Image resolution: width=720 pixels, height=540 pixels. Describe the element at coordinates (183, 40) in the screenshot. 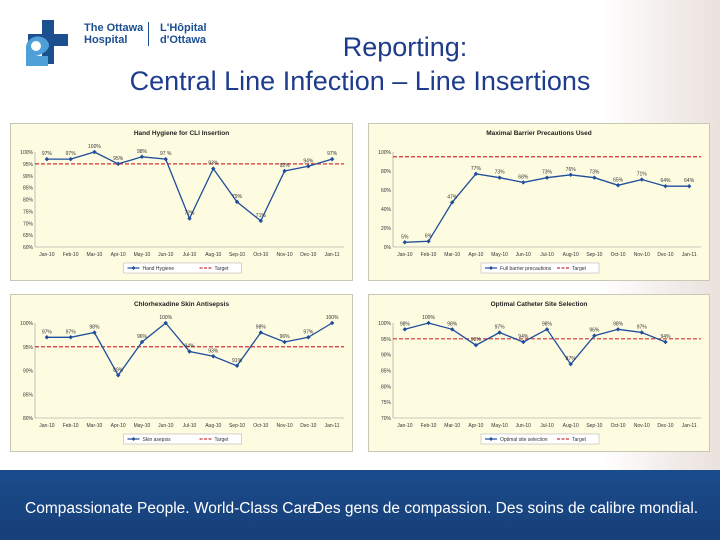

I see `logo-fr-line2: d'Ottawa` at that location.